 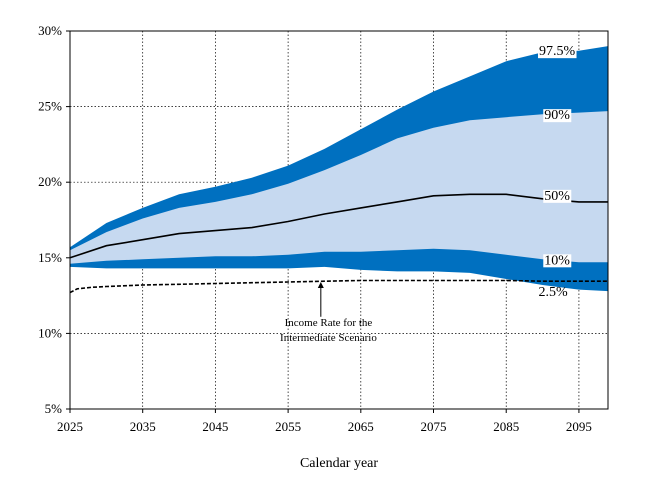 What do you see at coordinates (557, 172) in the screenshot?
I see `percentile-labels: 97.5% 90% 50% 10% 2.5%` at bounding box center [557, 172].